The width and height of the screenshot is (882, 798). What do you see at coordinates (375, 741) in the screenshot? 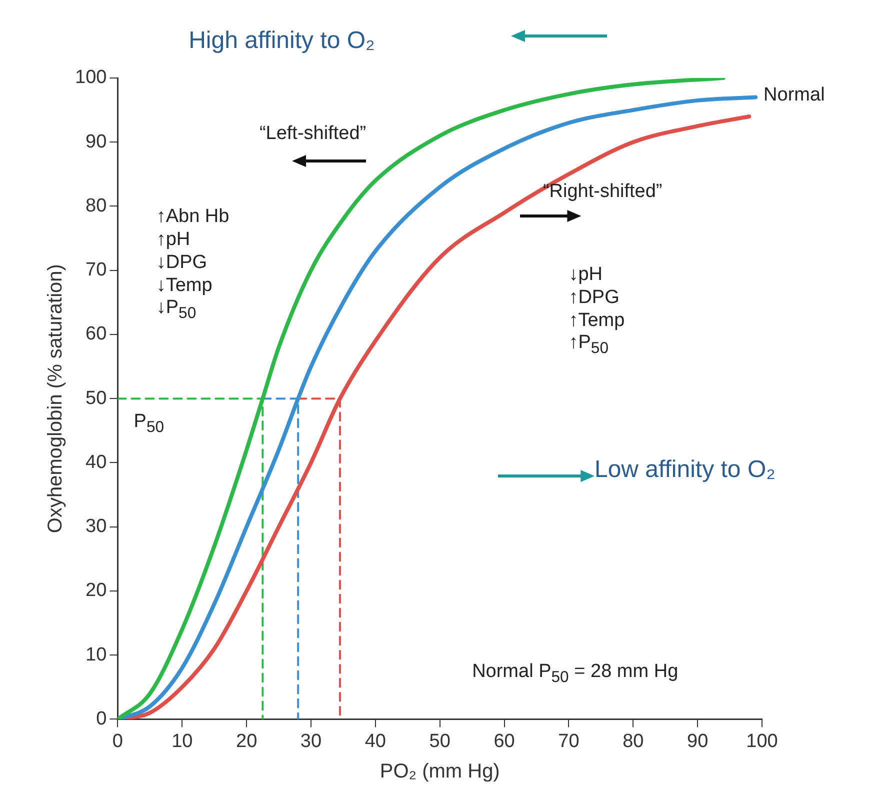
I see `x-tick-label: 40` at bounding box center [375, 741].